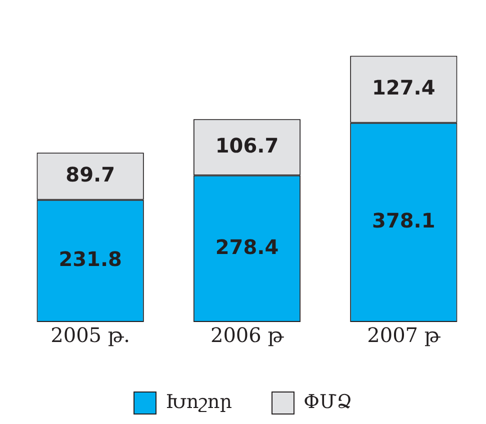 The height and width of the screenshot is (424, 486). Describe the element at coordinates (328, 401) in the screenshot. I see `legend-label: ՓՄՁ` at that location.